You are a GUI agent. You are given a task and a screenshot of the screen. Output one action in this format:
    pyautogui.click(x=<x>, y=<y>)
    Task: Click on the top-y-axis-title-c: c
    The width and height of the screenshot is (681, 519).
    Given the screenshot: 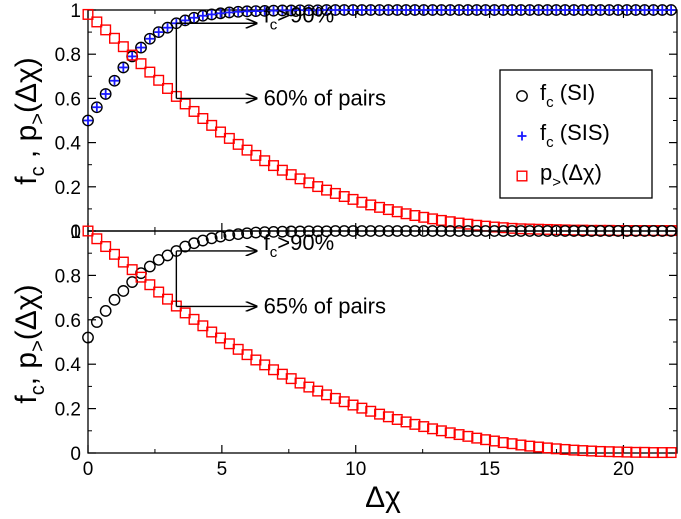 What is the action you would take?
    pyautogui.click(x=38, y=171)
    